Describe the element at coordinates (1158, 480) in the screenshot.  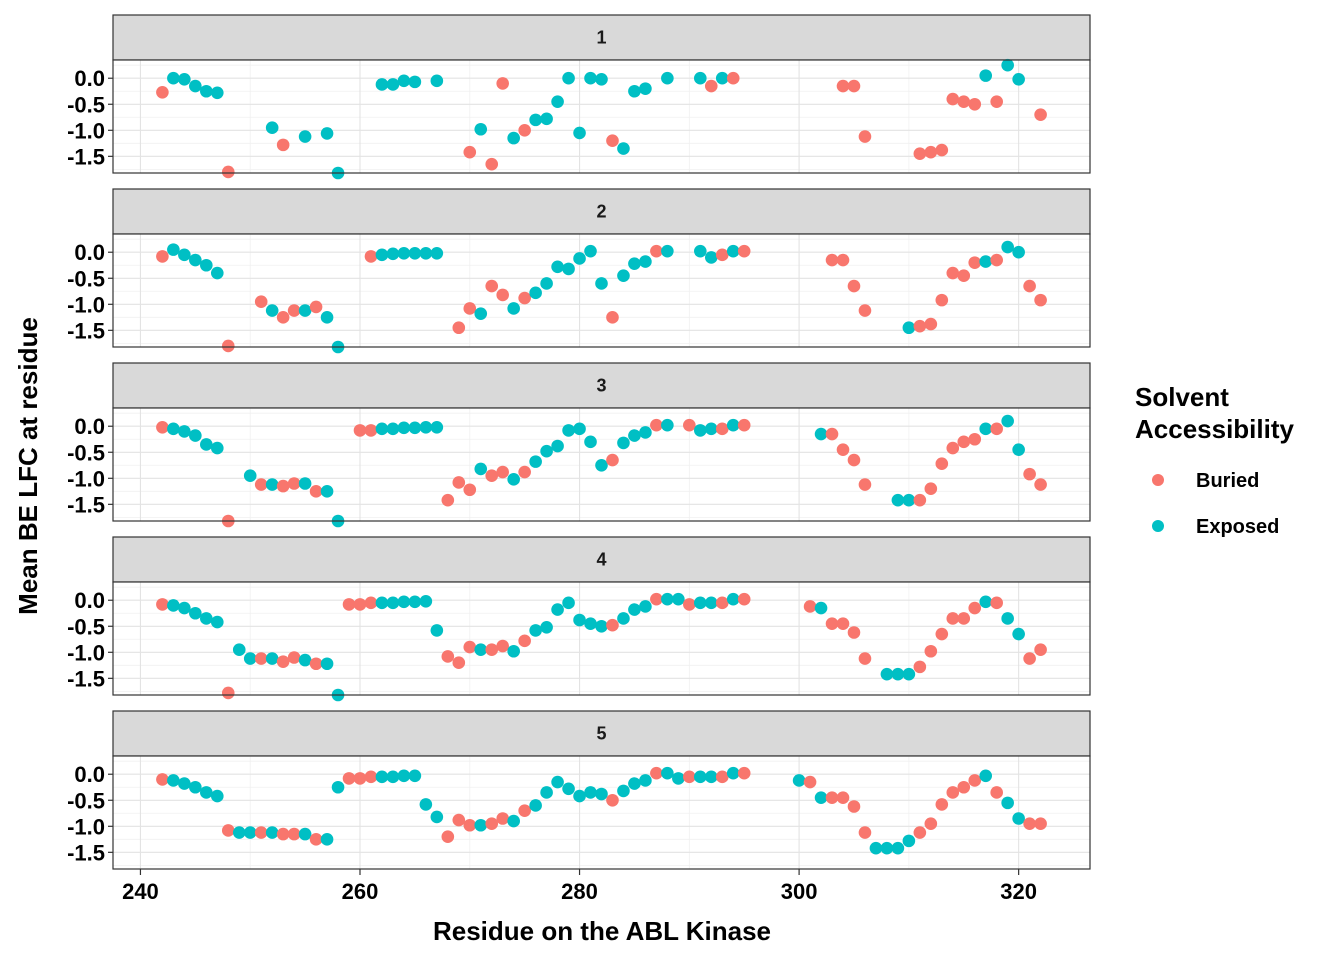
I see `legend-key-buried` at that location.